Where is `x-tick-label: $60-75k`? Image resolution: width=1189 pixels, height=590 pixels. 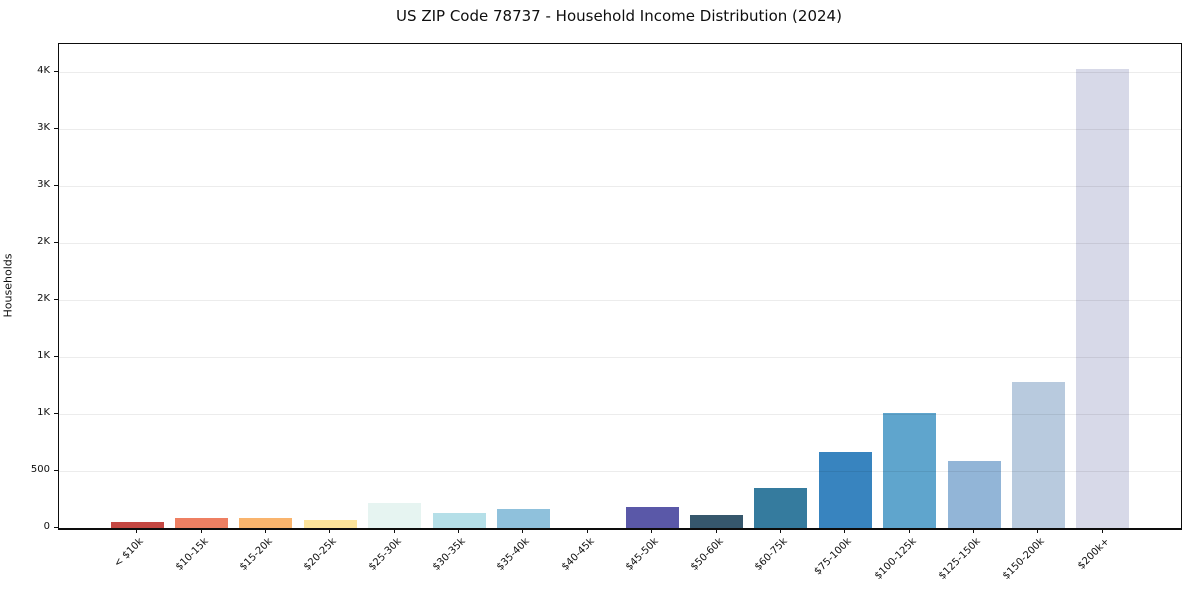 x-tick-label: $60-75k is located at coordinates (771, 554).